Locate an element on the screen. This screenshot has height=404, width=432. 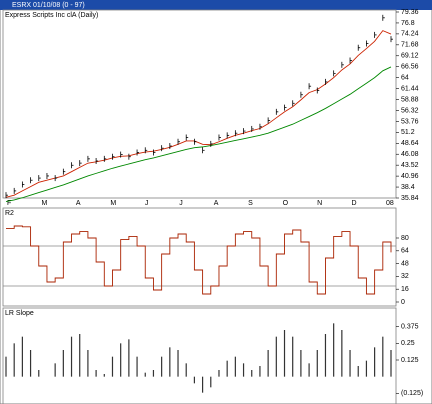
y-tick-label: 38.4 is located at coordinates (408, 187).